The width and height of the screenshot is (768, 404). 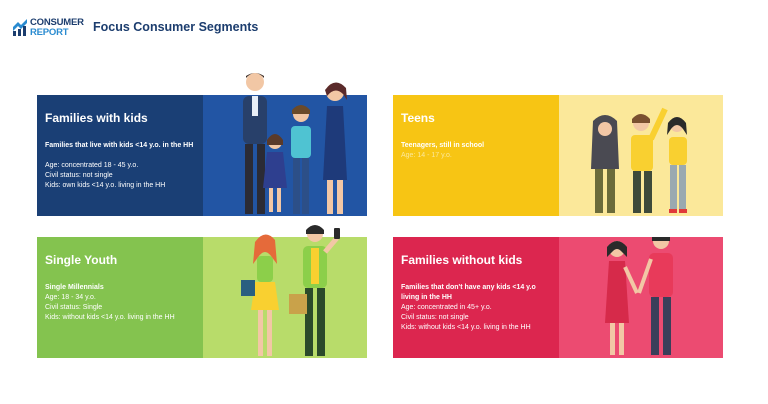 What do you see at coordinates (639, 160) in the screenshot?
I see `teenagers-group-icon` at bounding box center [639, 160].